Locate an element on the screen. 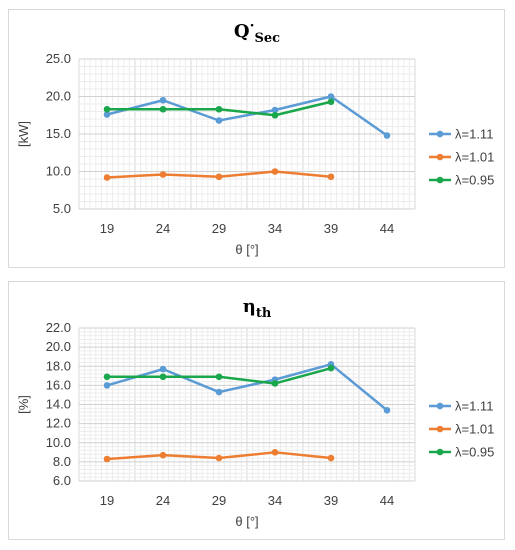 This screenshot has width=515, height=550. y-tick-label: 25.0 is located at coordinates (58, 58).